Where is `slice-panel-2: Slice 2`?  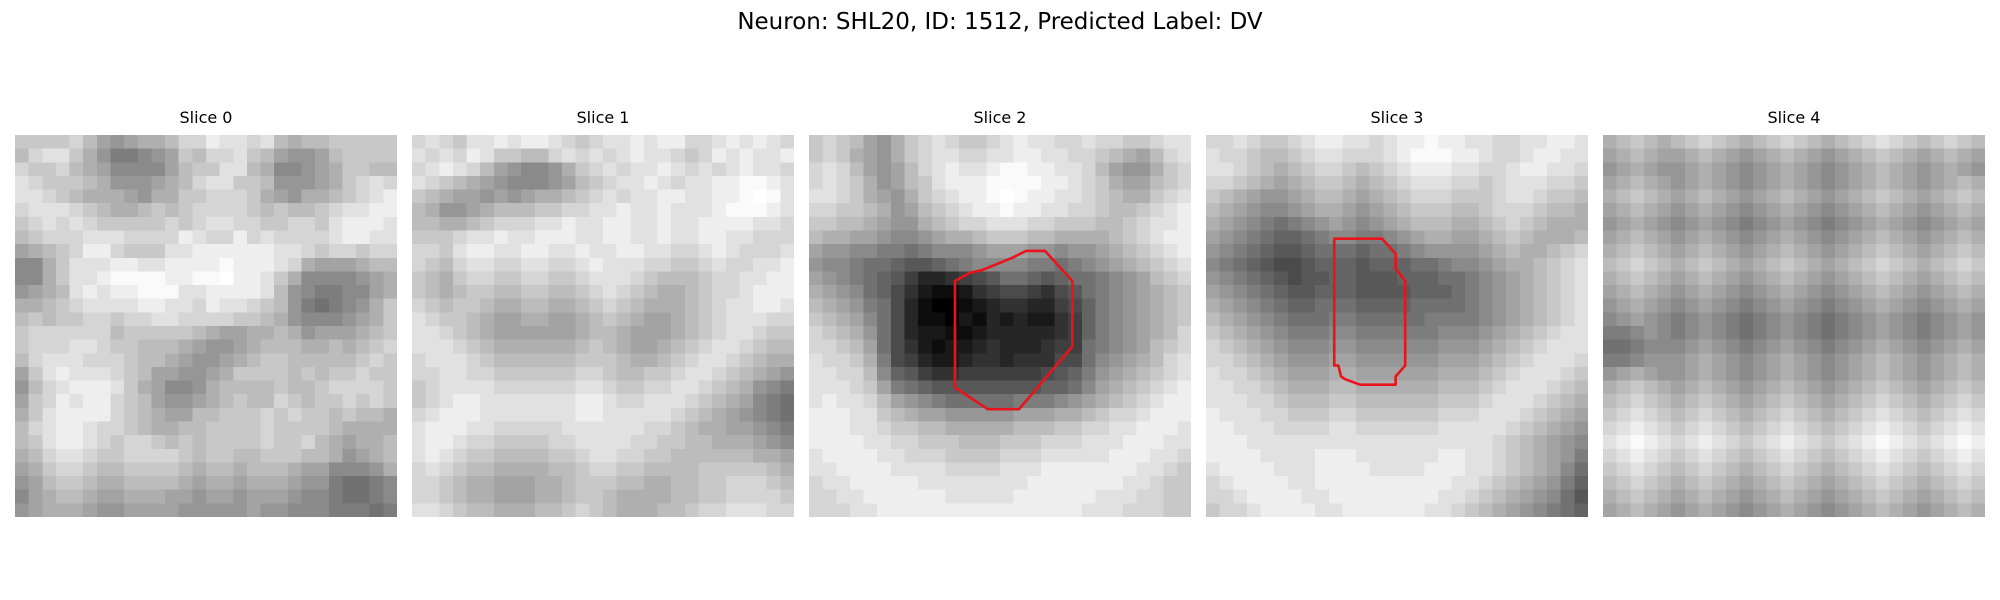 slice-panel-2: Slice 2 is located at coordinates (1000, 312).